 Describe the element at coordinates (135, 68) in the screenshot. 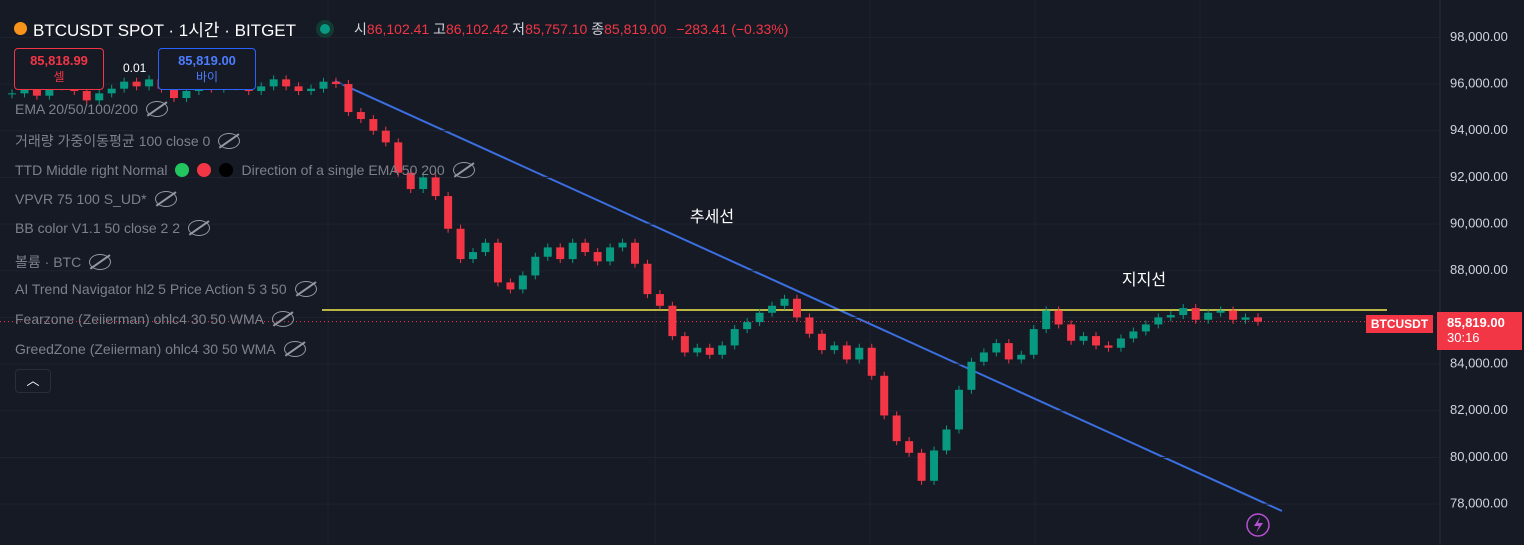

I see `spread: 0.01` at that location.